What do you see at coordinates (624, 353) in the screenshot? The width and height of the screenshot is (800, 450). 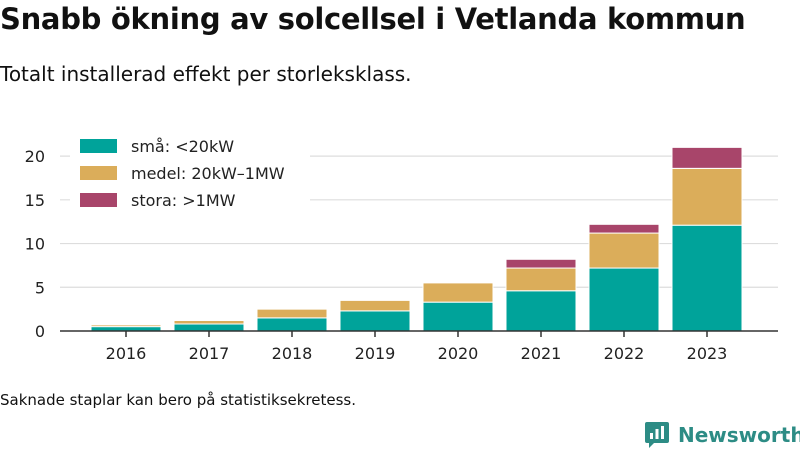 I see `x-tick-label: 2022` at bounding box center [624, 353].